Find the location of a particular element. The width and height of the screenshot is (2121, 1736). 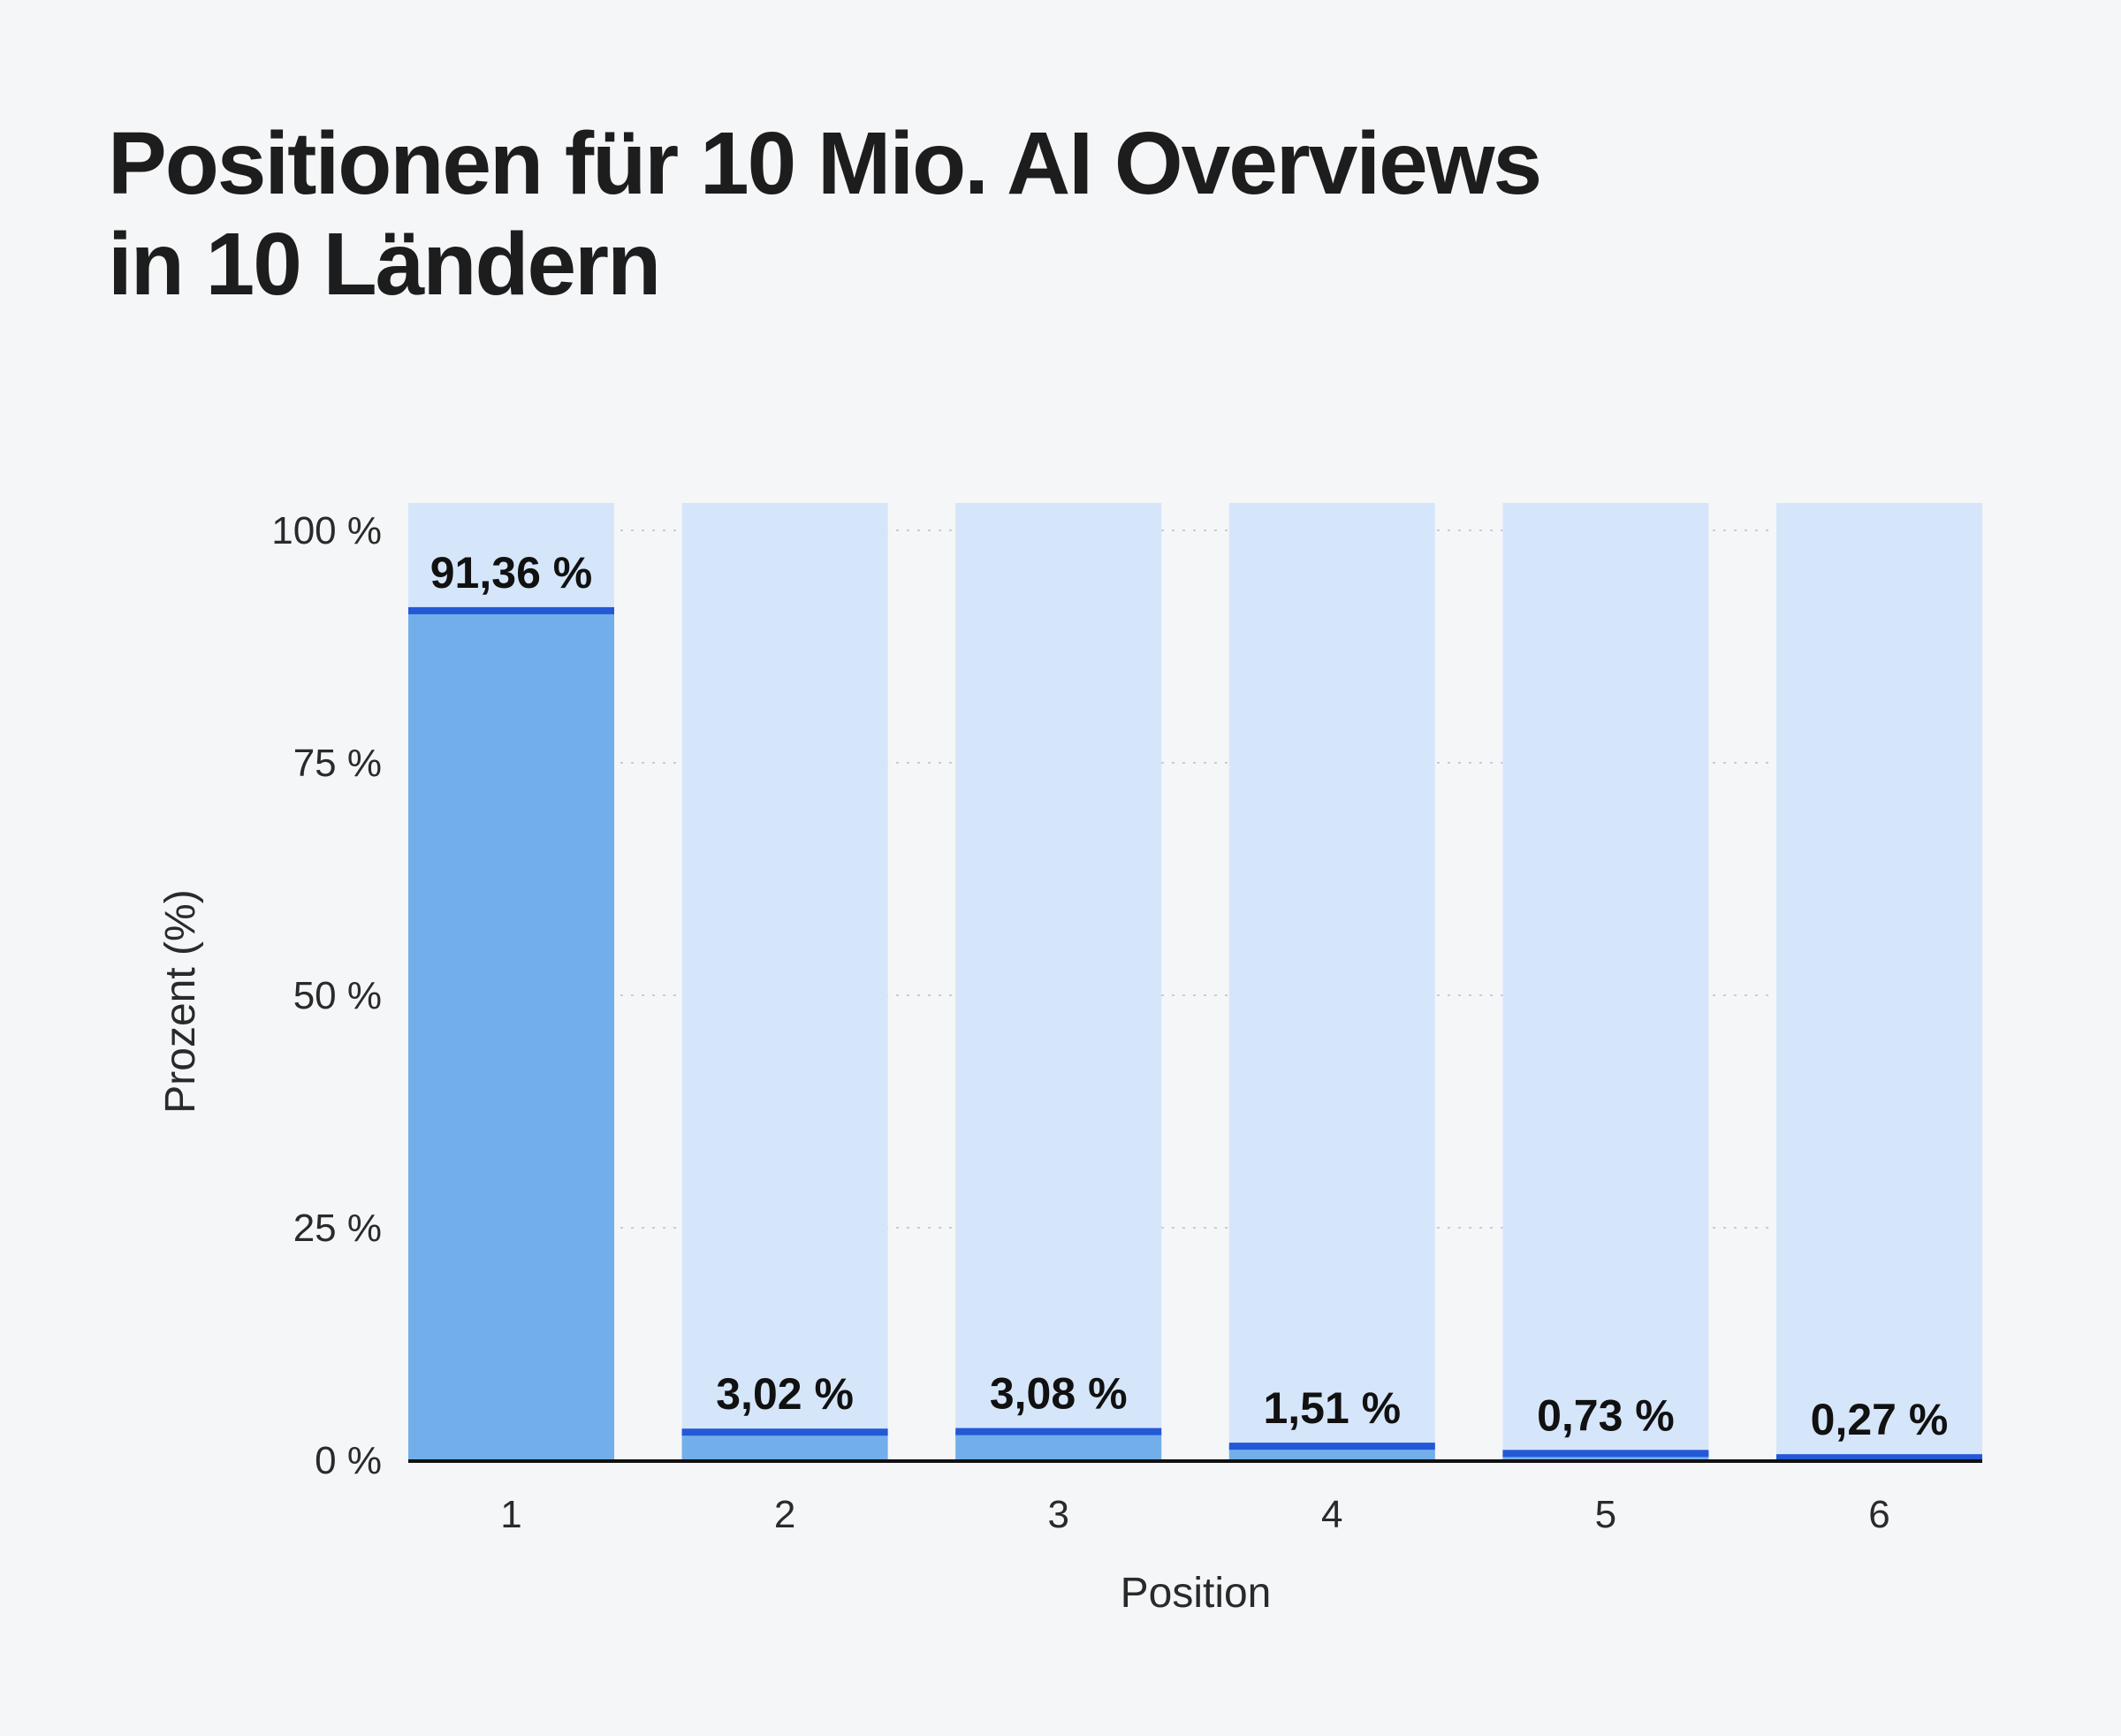

y-axis-ticks: 0 % 25 % 50 % 75 % 100 % is located at coordinates (326, 995).